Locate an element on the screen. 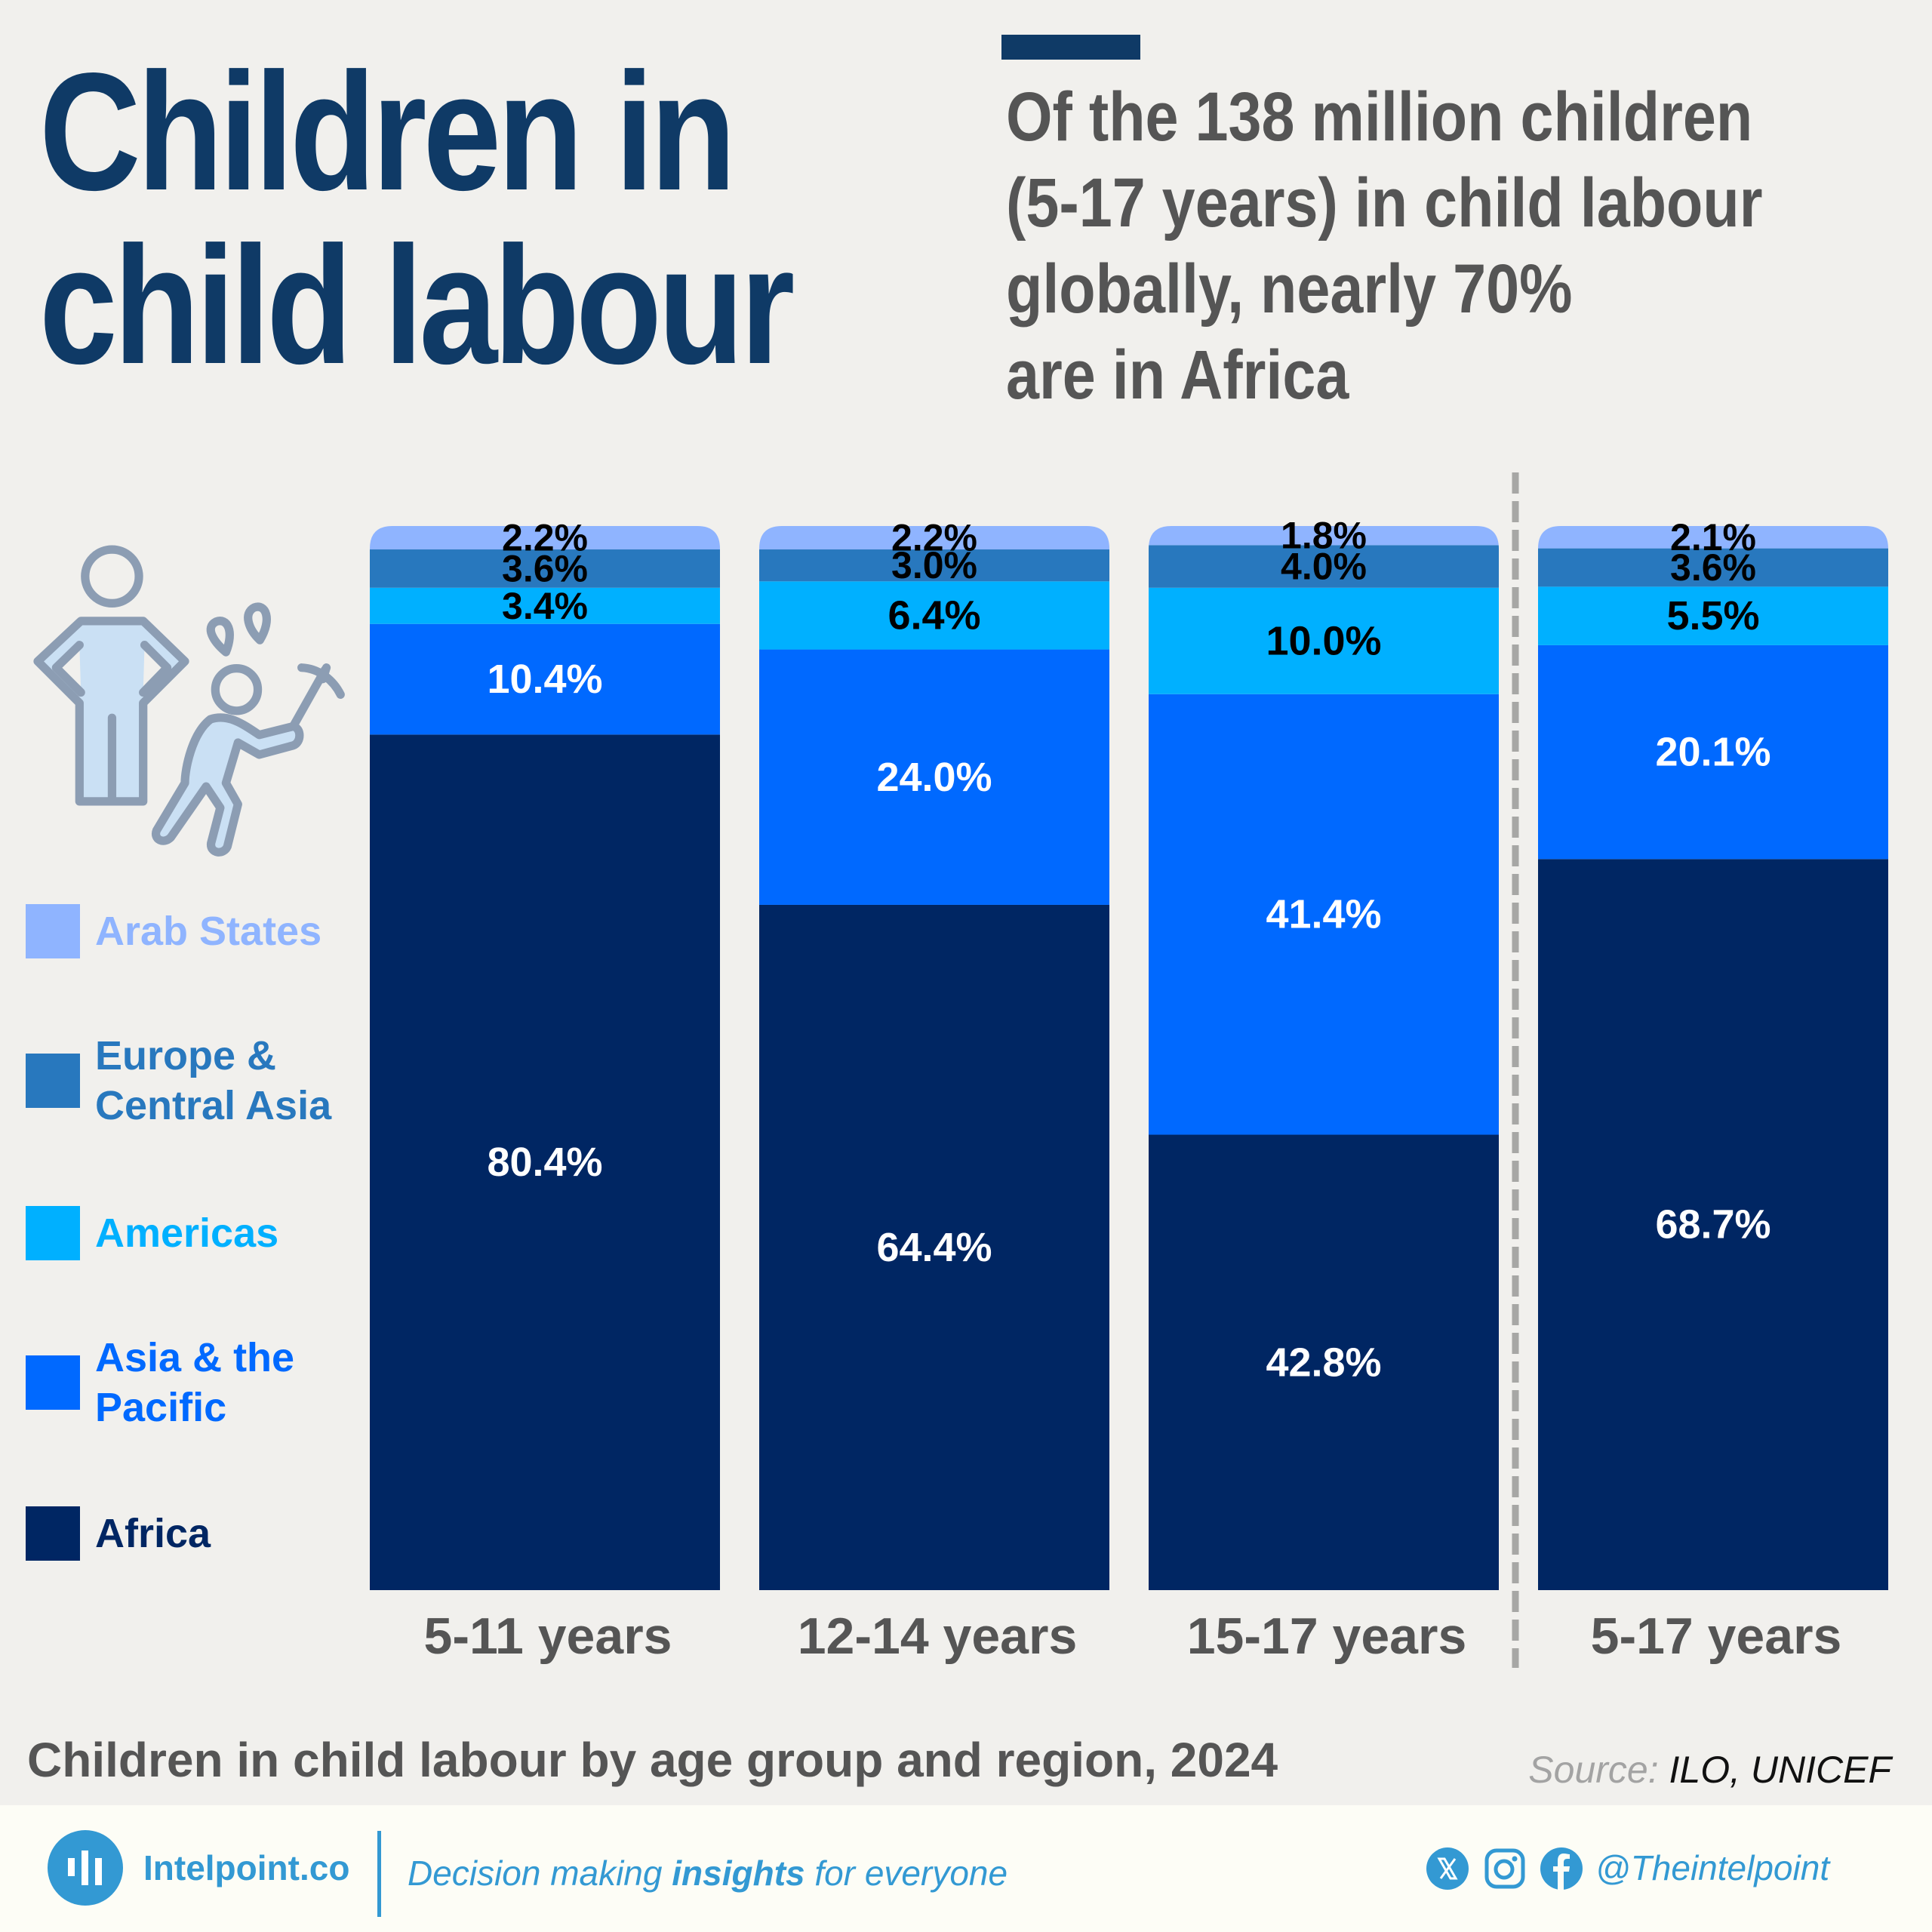 This screenshot has height=1932, width=1932. source-value: ILO, UNICEF is located at coordinates (1780, 1770).